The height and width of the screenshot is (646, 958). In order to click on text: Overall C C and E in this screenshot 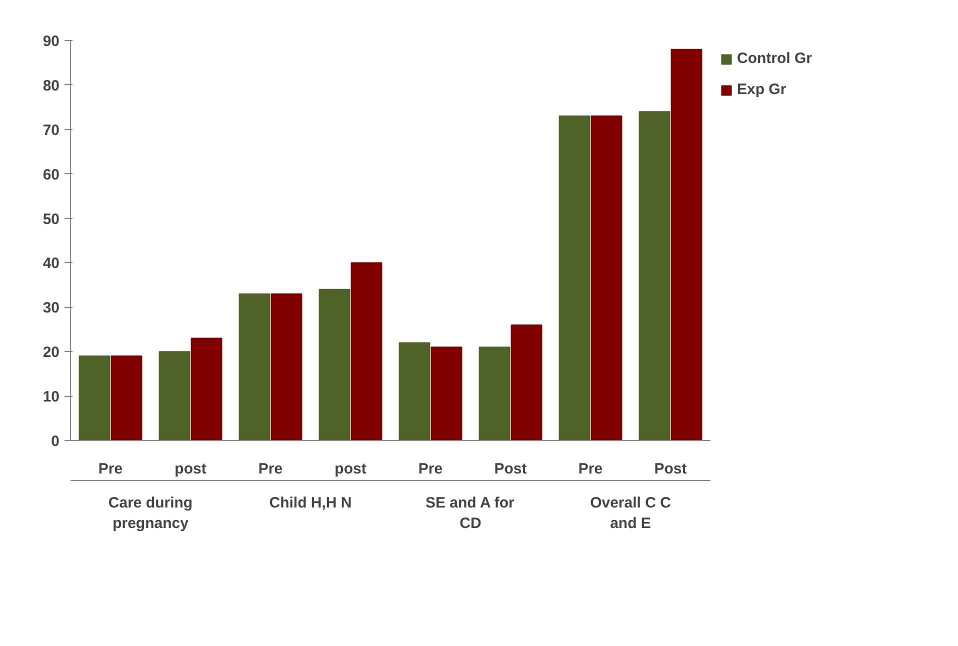, I will do `click(631, 513)`.